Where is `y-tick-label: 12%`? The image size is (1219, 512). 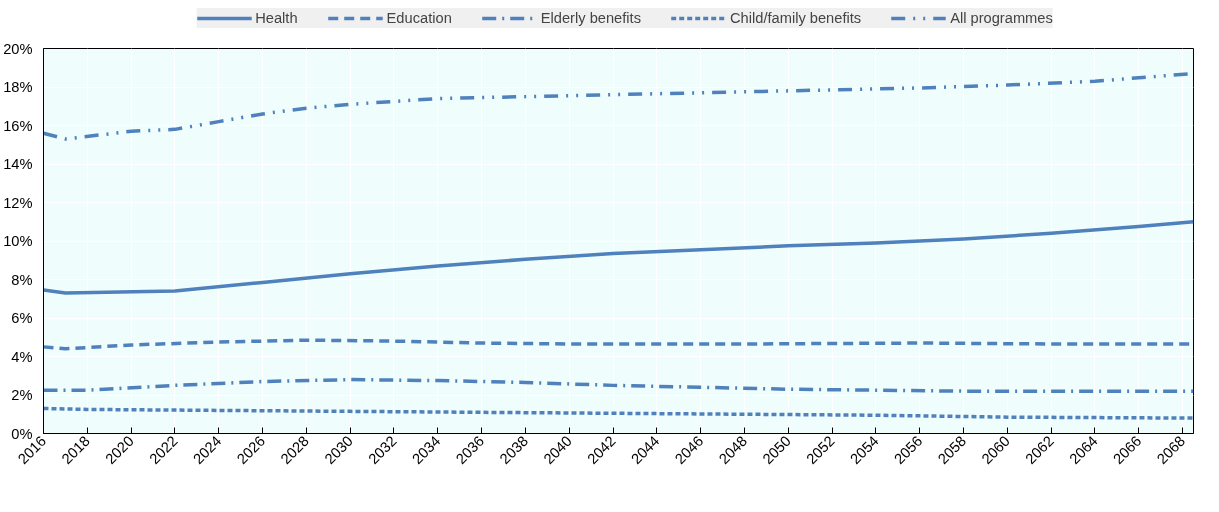
y-tick-label: 12% is located at coordinates (18, 202).